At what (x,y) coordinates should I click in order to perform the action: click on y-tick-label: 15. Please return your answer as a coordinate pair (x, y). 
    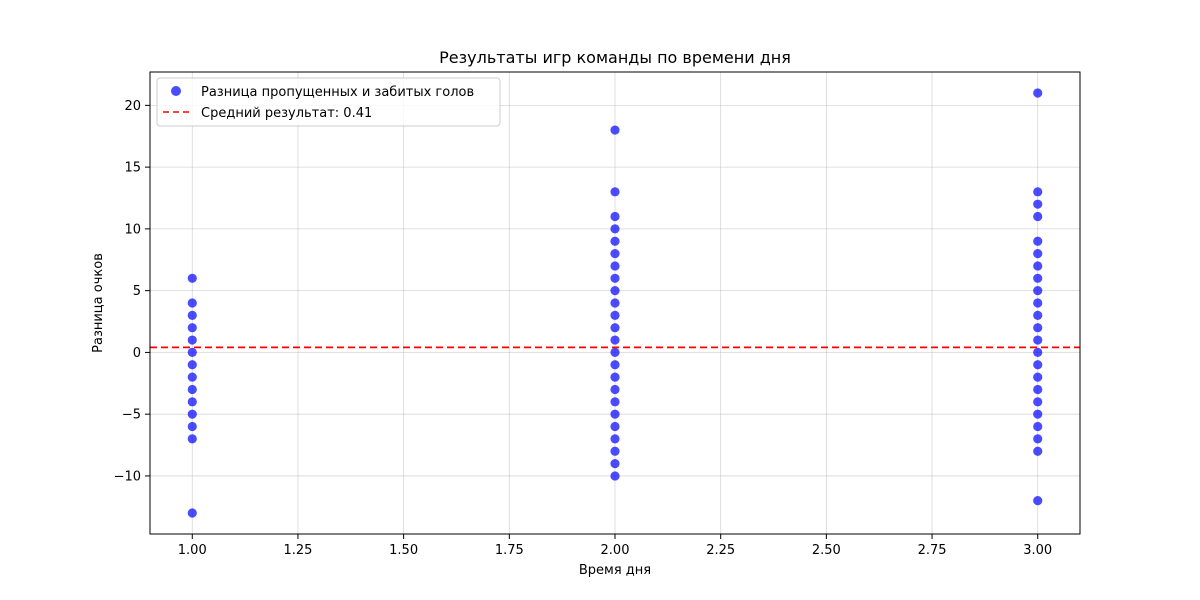
    Looking at the image, I should click on (132, 168).